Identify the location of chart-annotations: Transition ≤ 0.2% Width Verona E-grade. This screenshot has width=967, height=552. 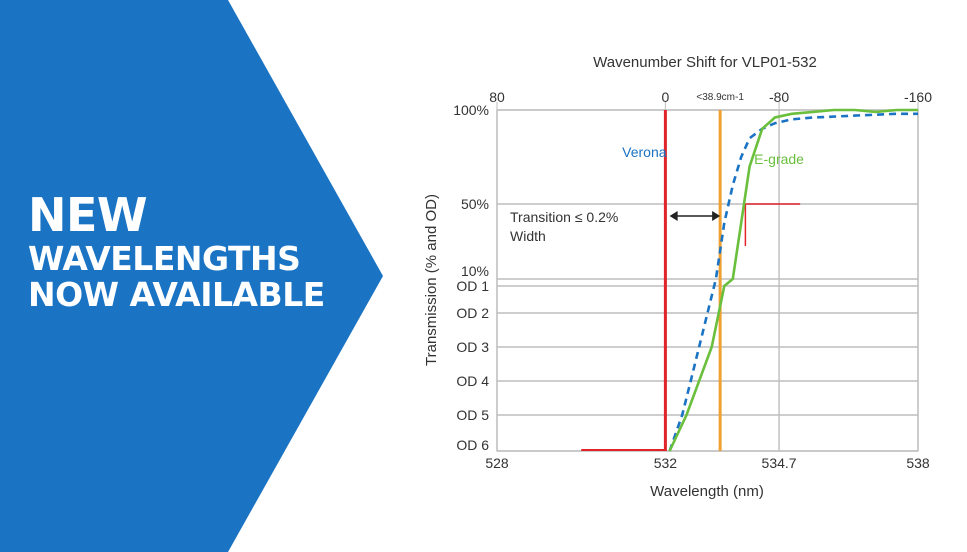
(657, 194).